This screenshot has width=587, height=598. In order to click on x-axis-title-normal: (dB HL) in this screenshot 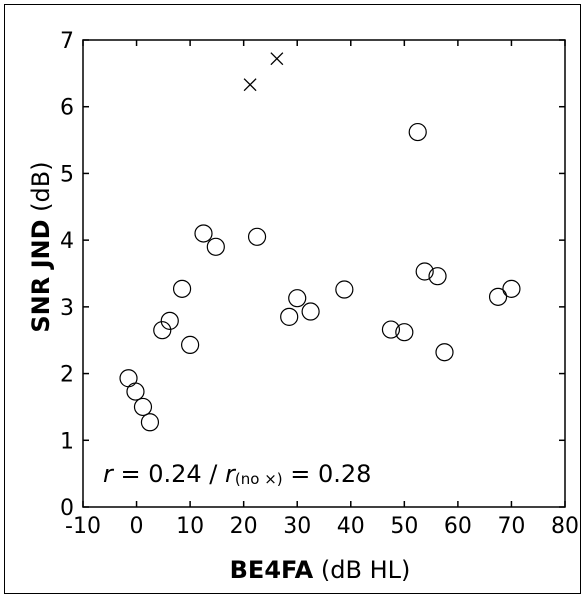, I will do `click(361, 570)`.